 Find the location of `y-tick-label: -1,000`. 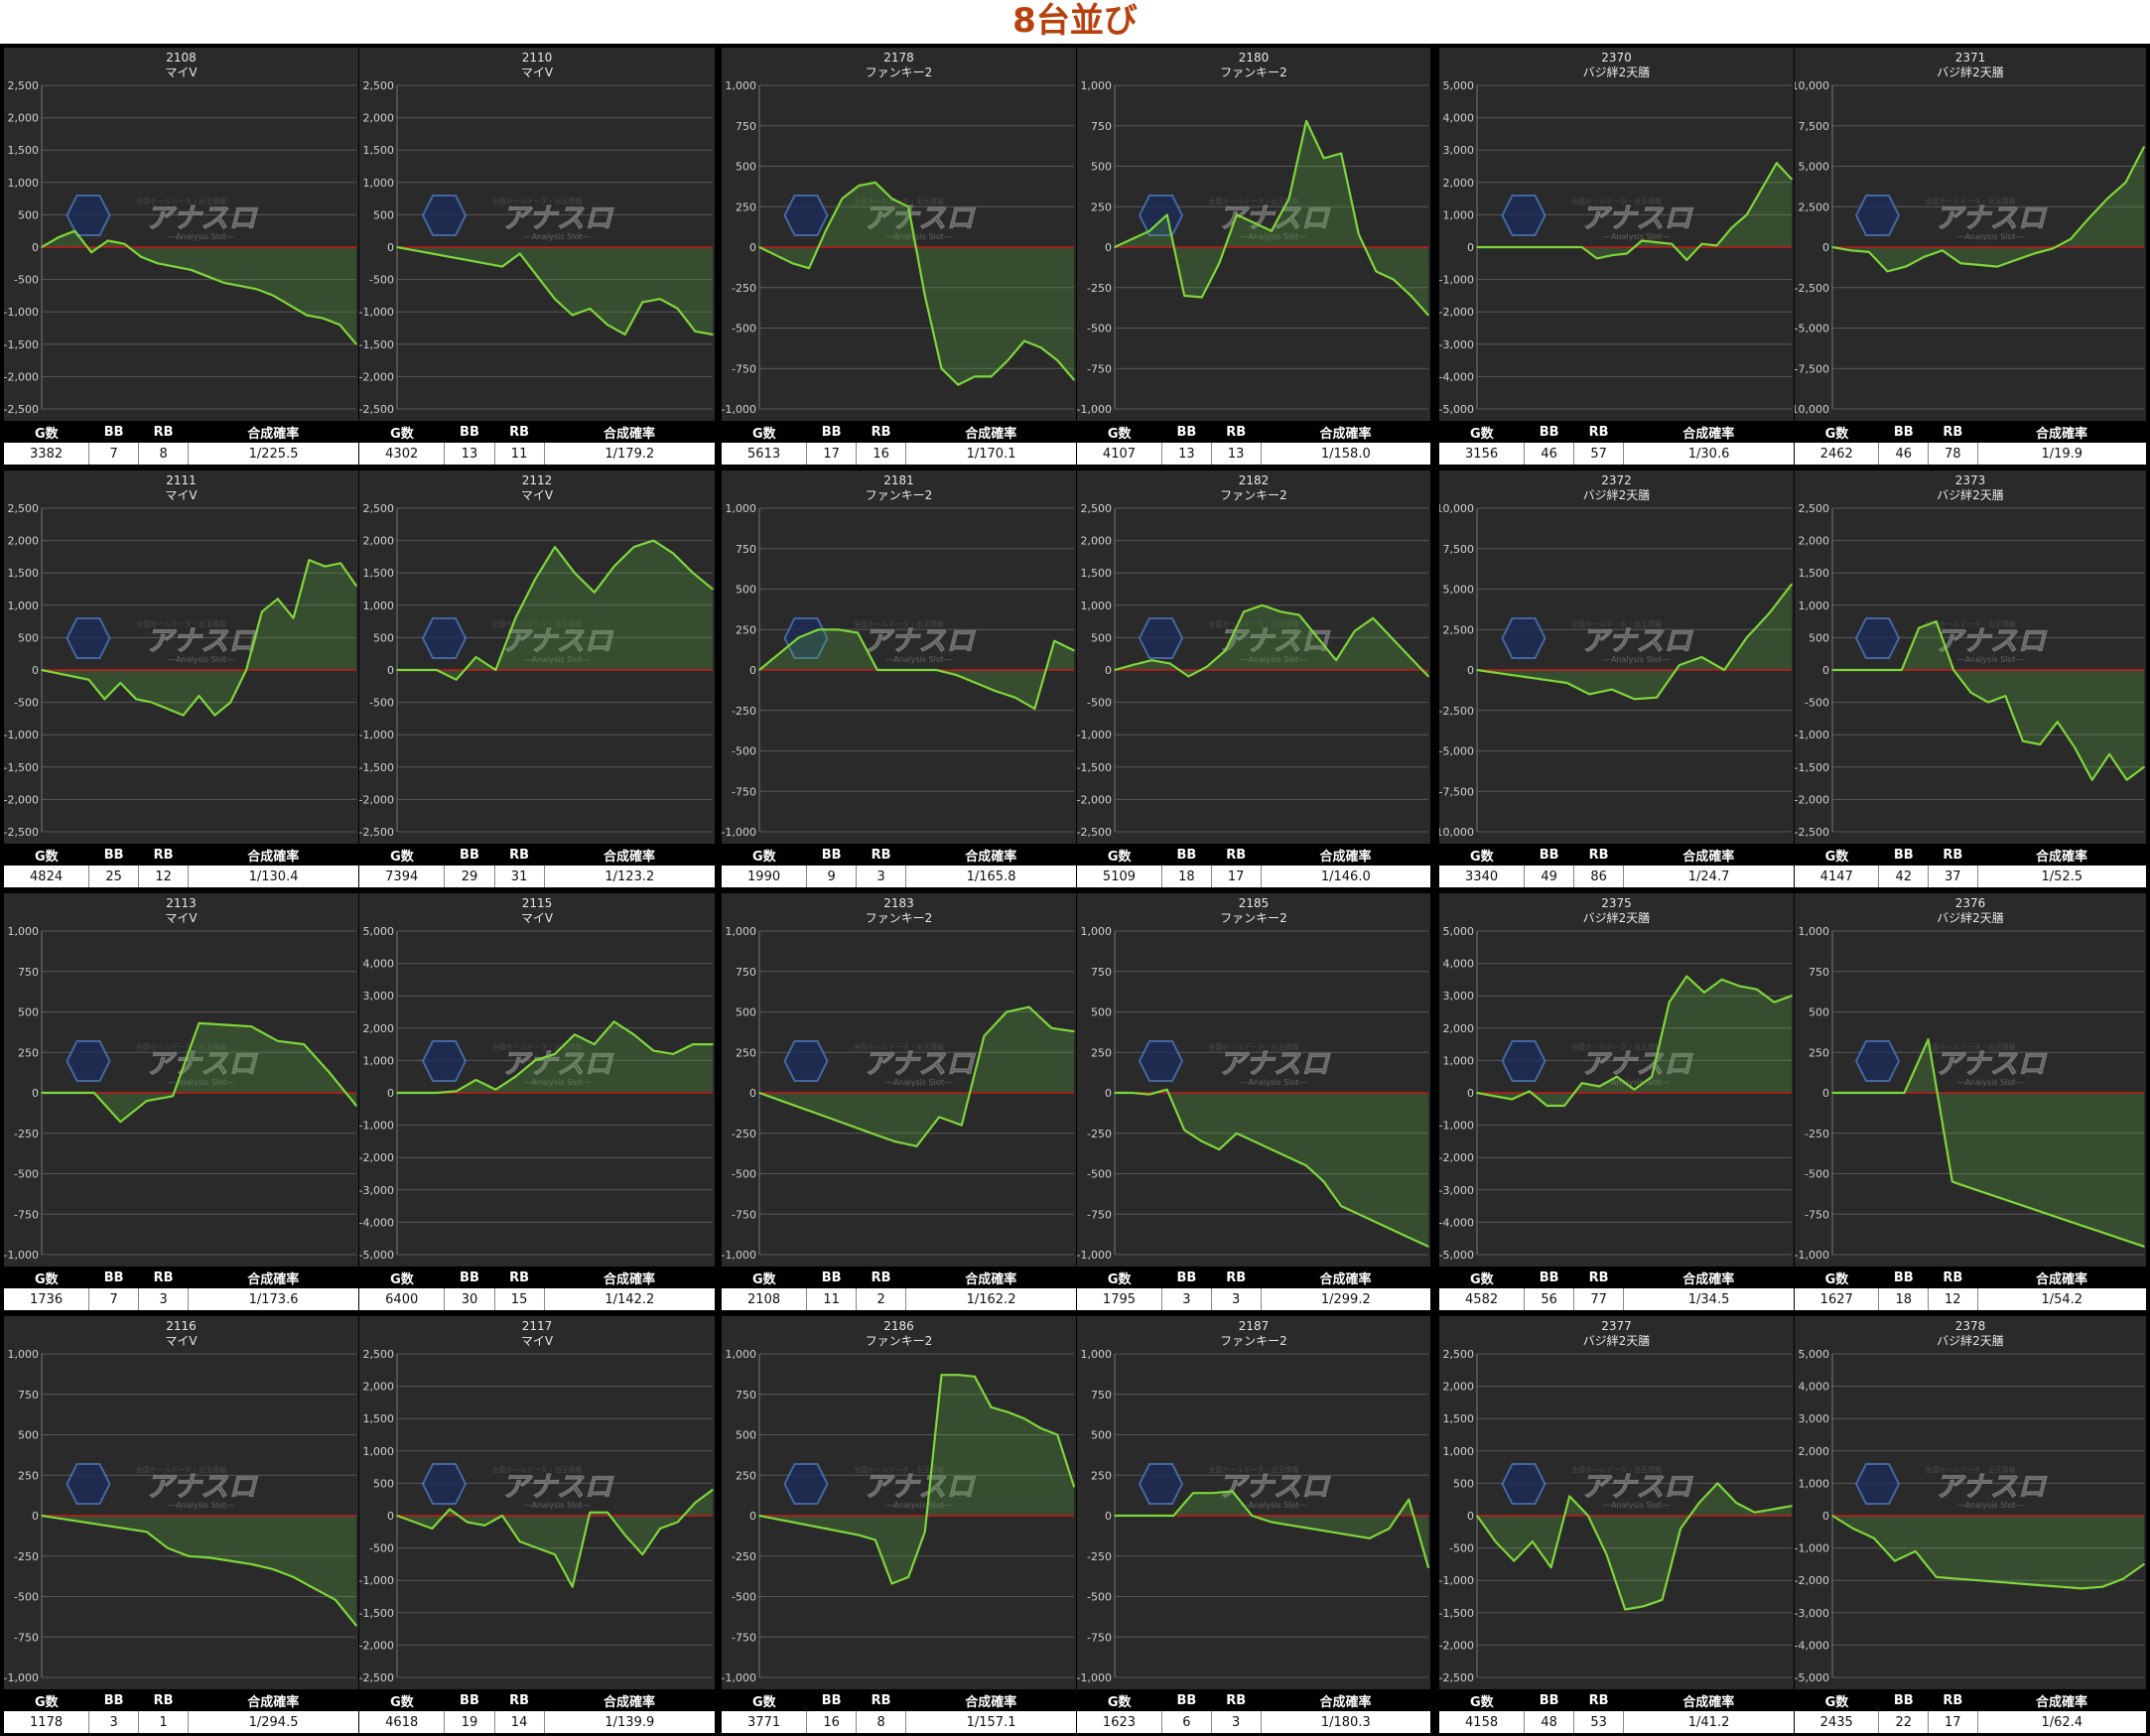

y-tick-label: -1,000 is located at coordinates (376, 1126).